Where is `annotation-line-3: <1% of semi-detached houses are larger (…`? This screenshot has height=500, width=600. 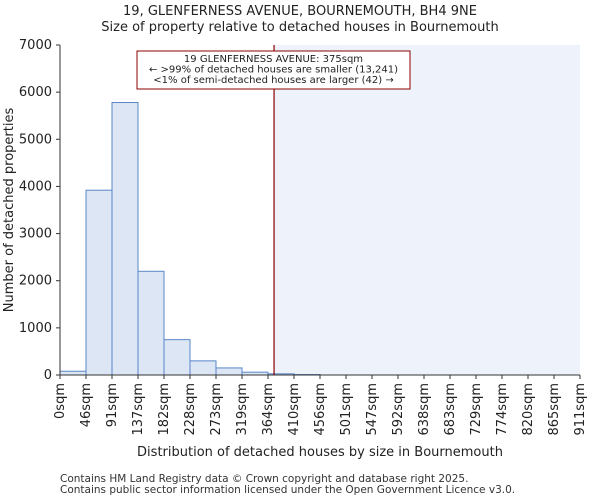 annotation-line-3: <1% of semi-detached houses are larger (… is located at coordinates (273, 80).